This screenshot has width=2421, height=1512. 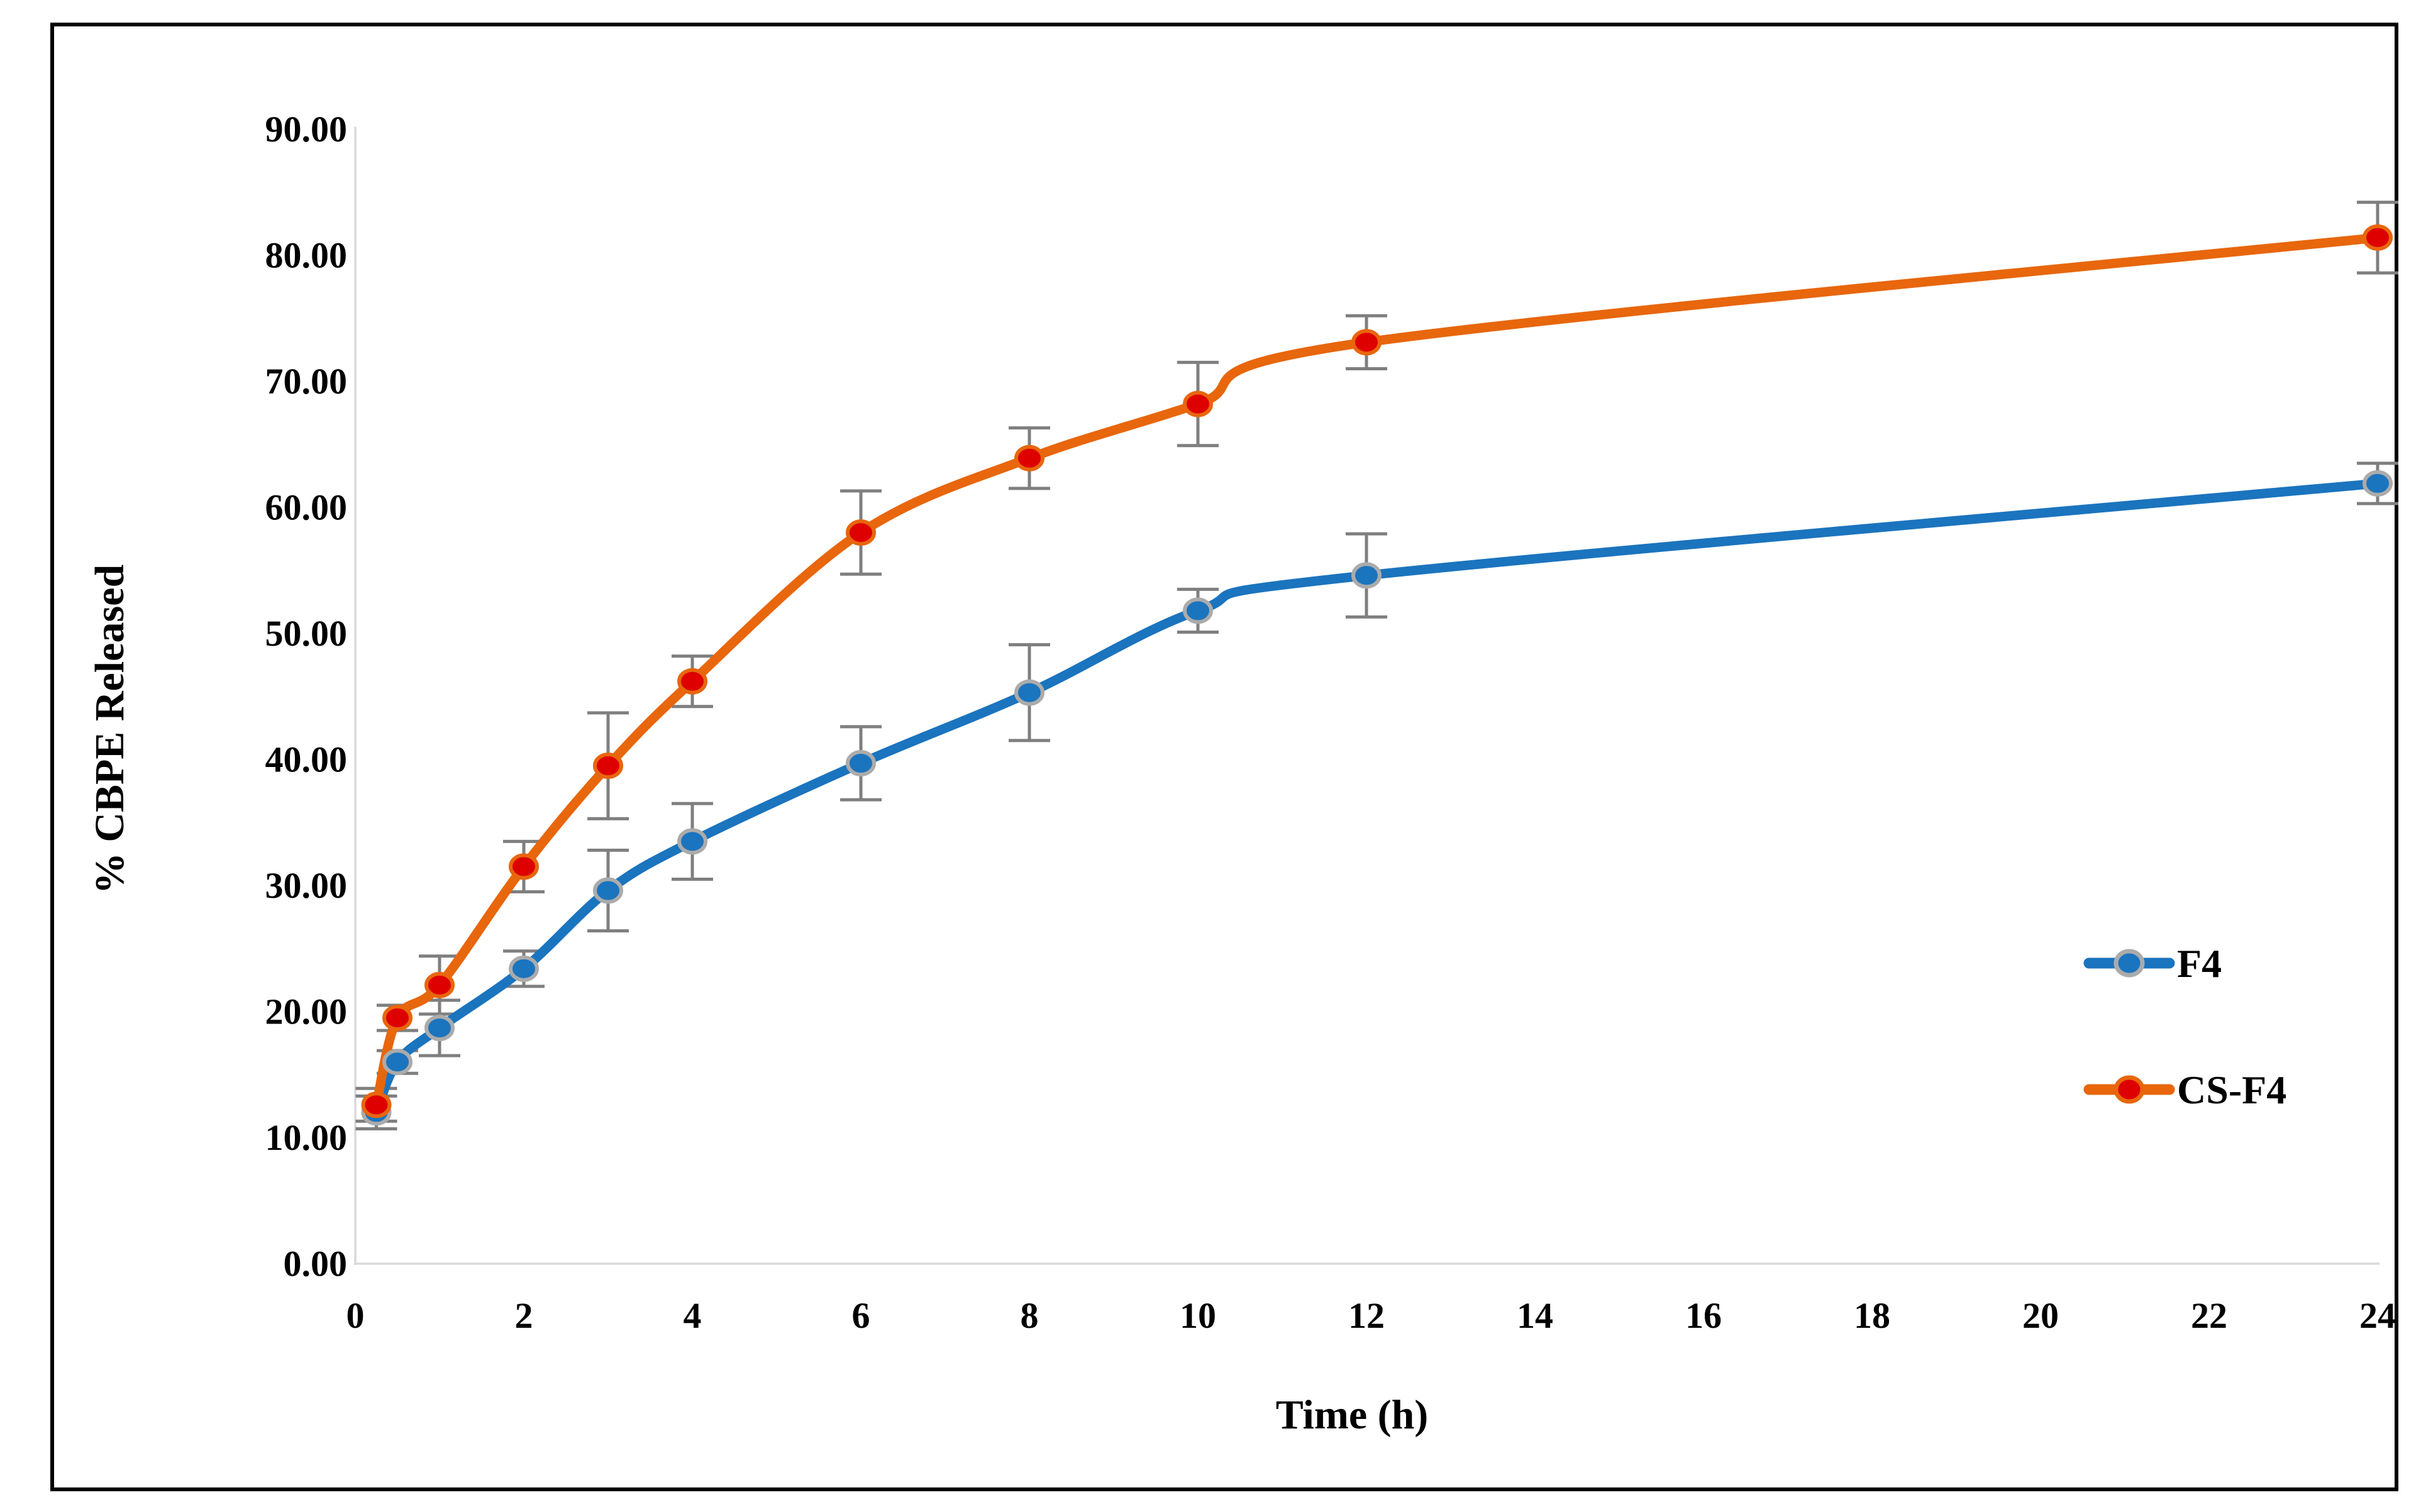 What do you see at coordinates (1198, 1315) in the screenshot?
I see `x-tick-label: 10` at bounding box center [1198, 1315].